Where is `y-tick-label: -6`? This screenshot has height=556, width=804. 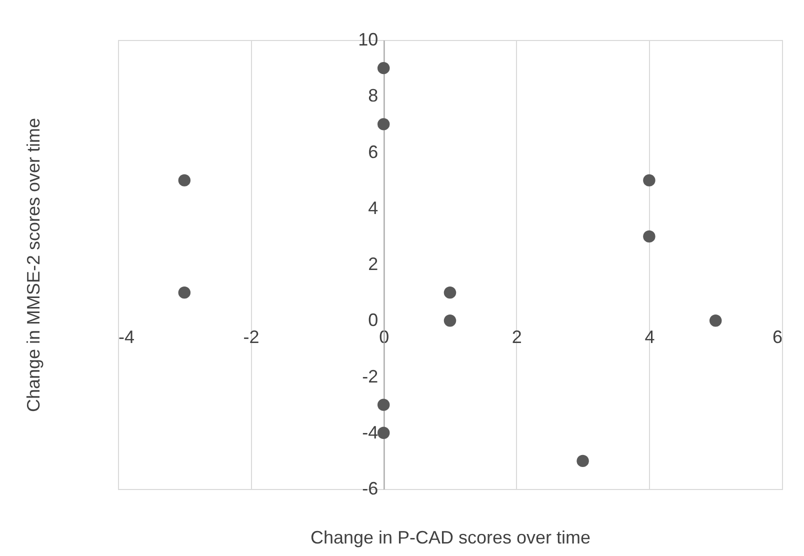
y-tick-label: -6 is located at coordinates (370, 488).